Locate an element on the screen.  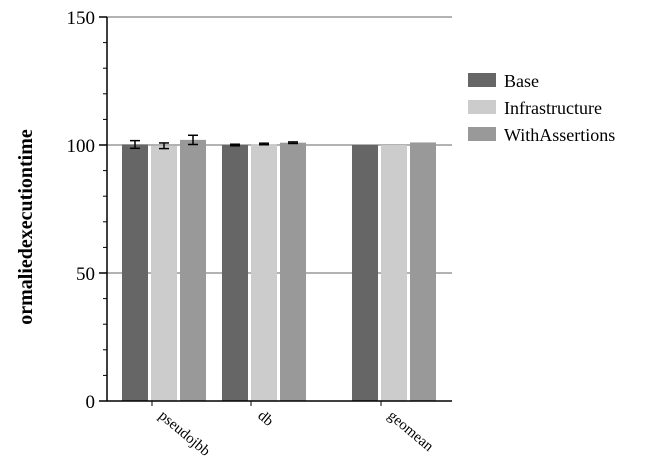
y-tick-label-100: 100 is located at coordinates (81, 146).